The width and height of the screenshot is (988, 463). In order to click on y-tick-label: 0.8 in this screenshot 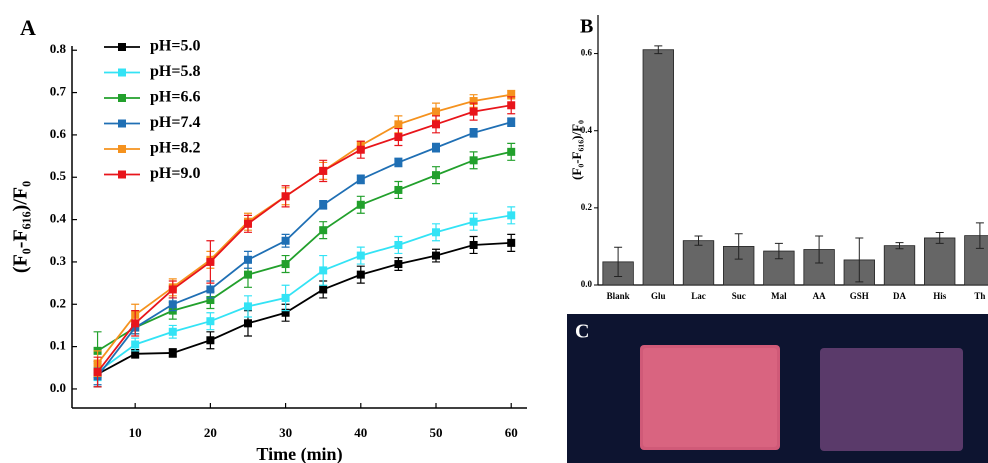, I will do `click(58, 48)`.